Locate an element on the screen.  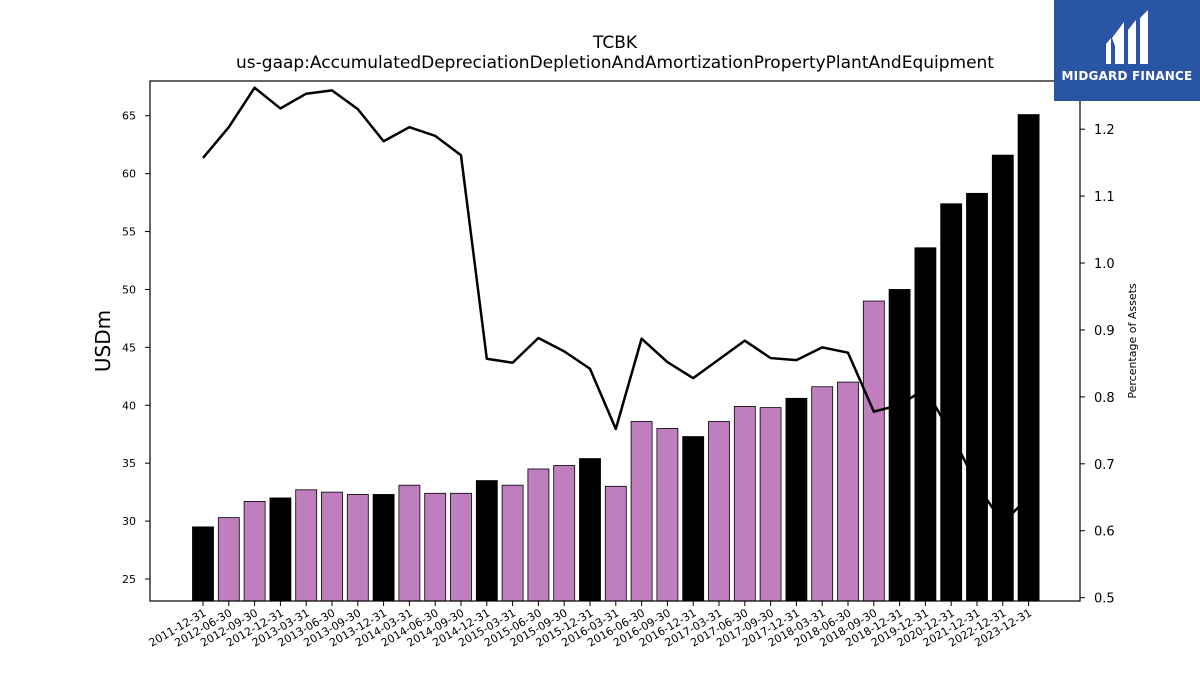
y-tick-label: 45 is located at coordinates (129, 347).